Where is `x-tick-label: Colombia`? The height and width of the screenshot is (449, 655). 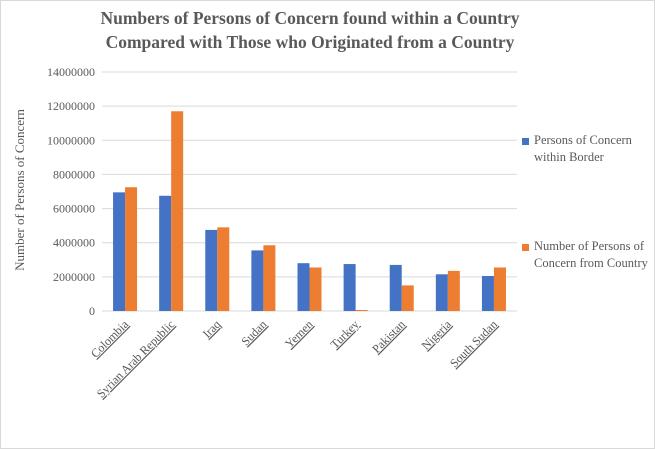 x-tick-label: Colombia is located at coordinates (110, 339).